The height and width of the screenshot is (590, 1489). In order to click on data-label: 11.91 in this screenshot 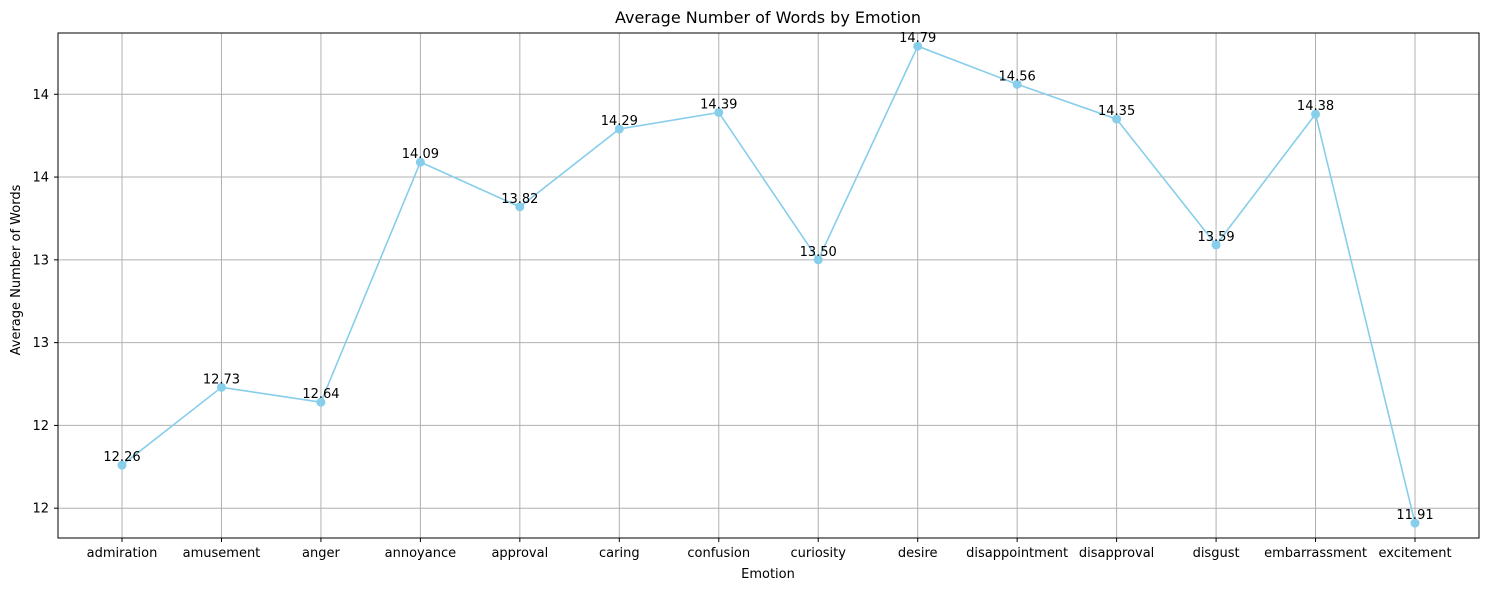, I will do `click(1414, 515)`.